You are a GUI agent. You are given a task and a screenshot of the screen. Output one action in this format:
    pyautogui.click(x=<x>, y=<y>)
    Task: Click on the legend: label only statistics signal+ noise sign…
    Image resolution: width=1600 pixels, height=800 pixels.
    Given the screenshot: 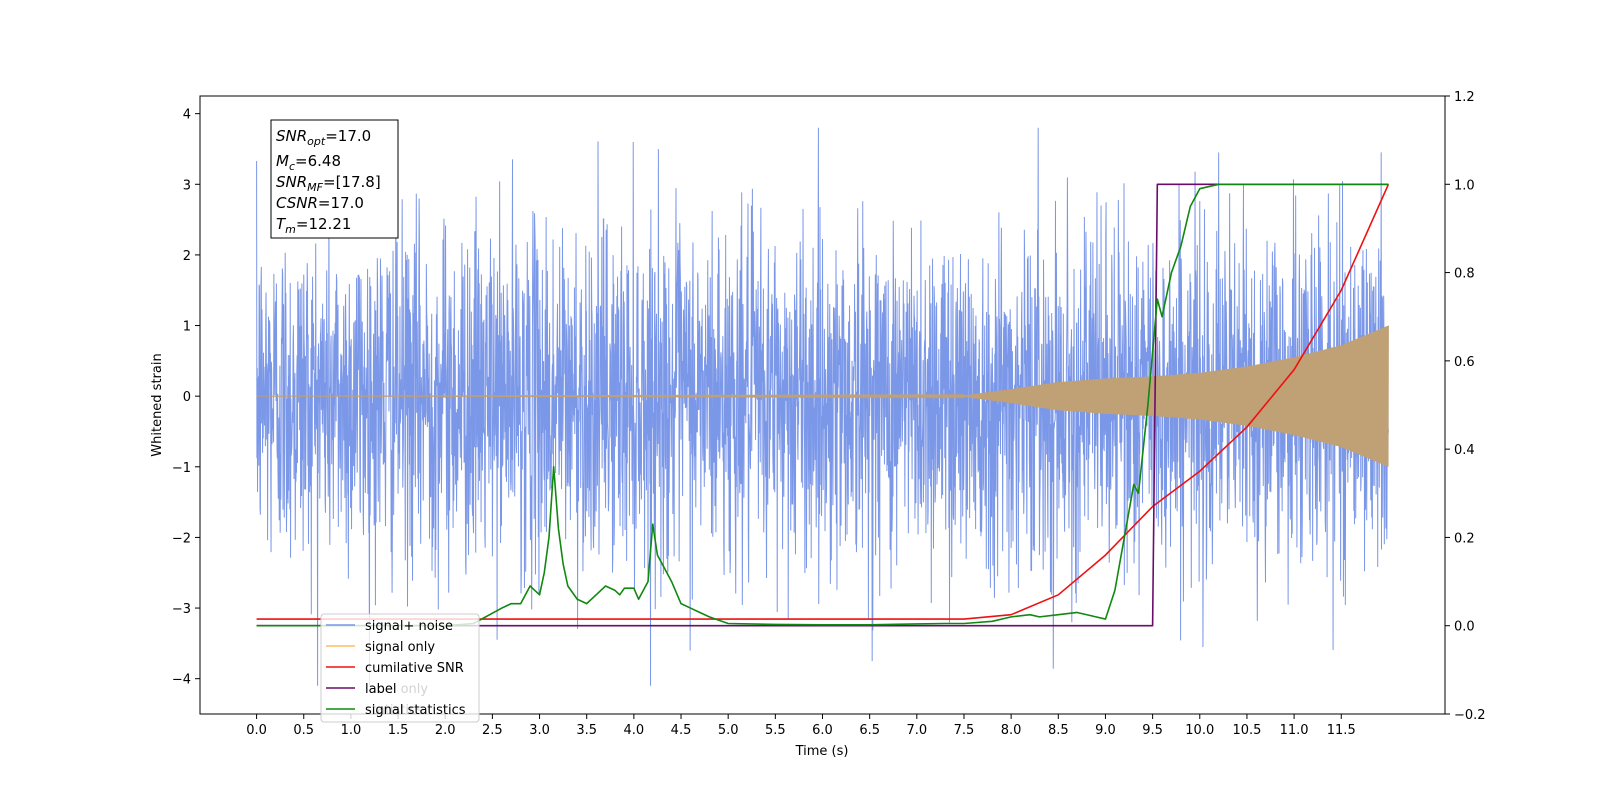 What is the action you would take?
    pyautogui.click(x=400, y=668)
    